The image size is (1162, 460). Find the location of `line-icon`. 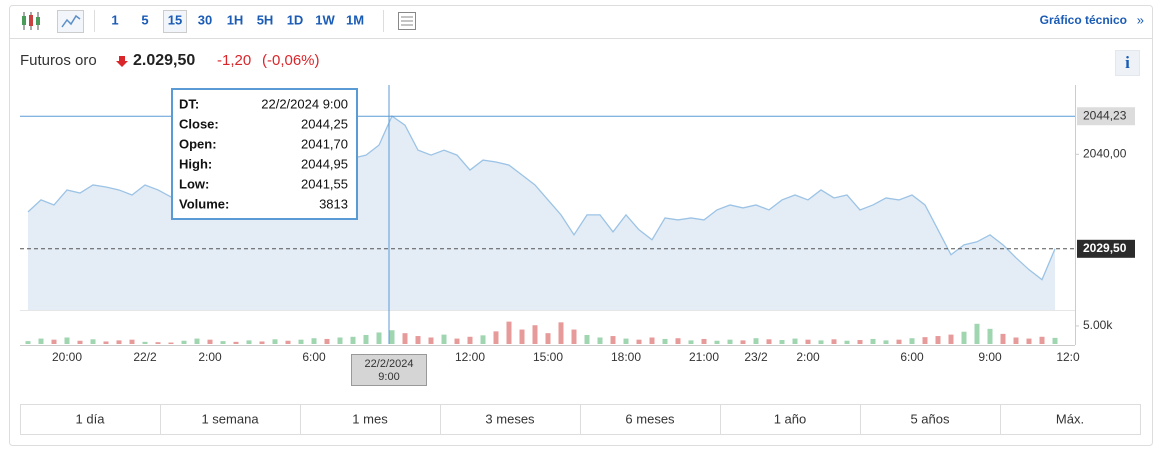

line-icon is located at coordinates (70, 21).